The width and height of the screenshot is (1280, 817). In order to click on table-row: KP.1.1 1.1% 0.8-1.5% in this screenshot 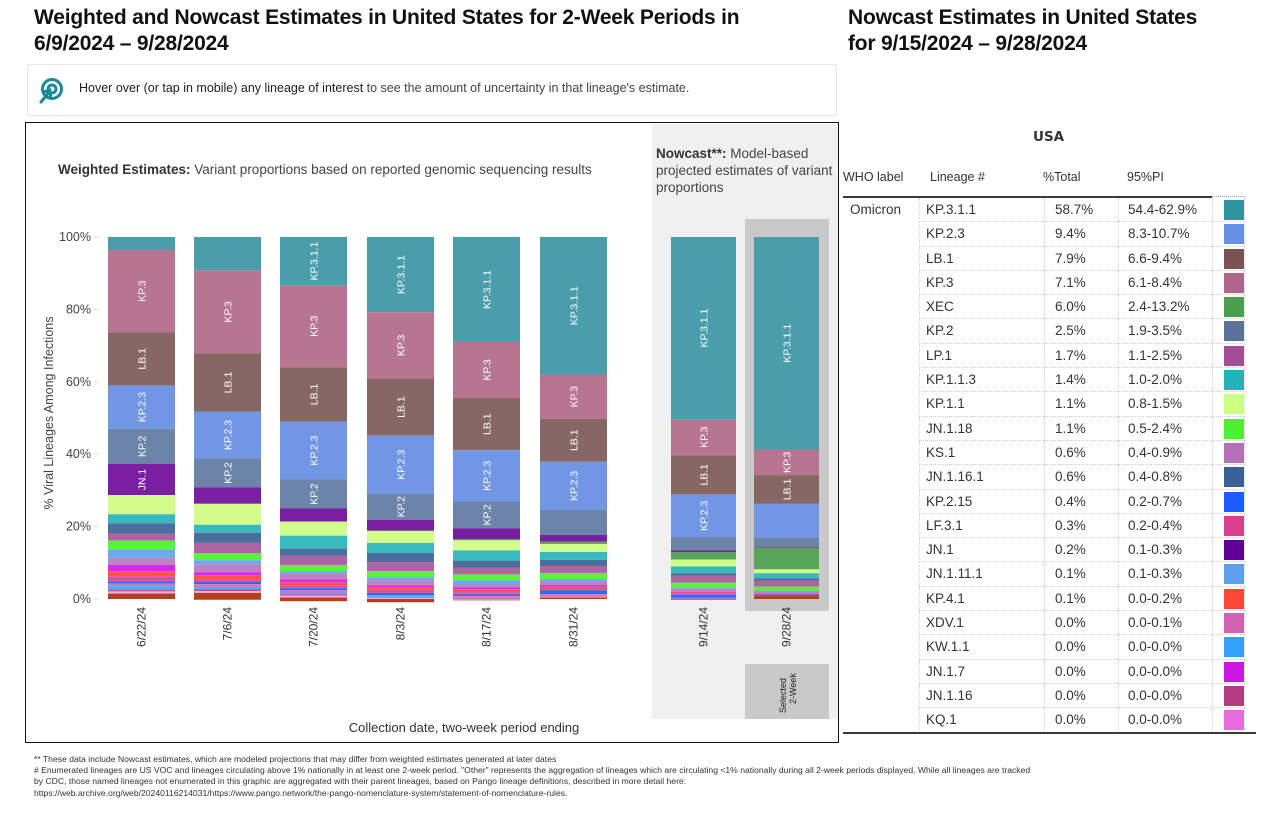, I will do `click(1044, 404)`.